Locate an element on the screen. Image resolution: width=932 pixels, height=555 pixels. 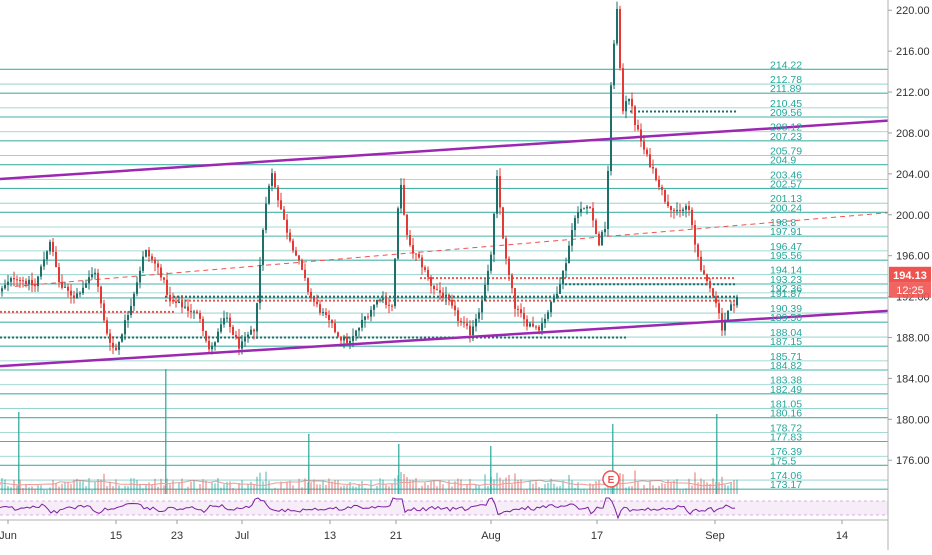
indicator-pane is located at coordinates (444, 508).